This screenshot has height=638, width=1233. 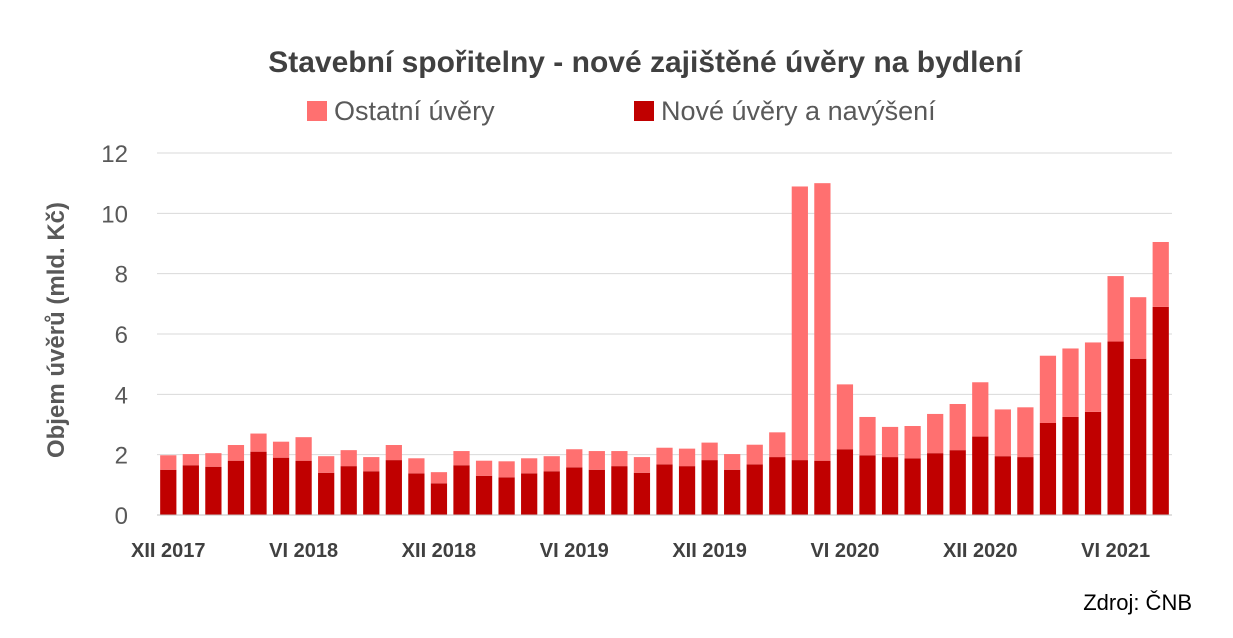 I want to click on y-tick-label: 4, so click(x=121, y=395).